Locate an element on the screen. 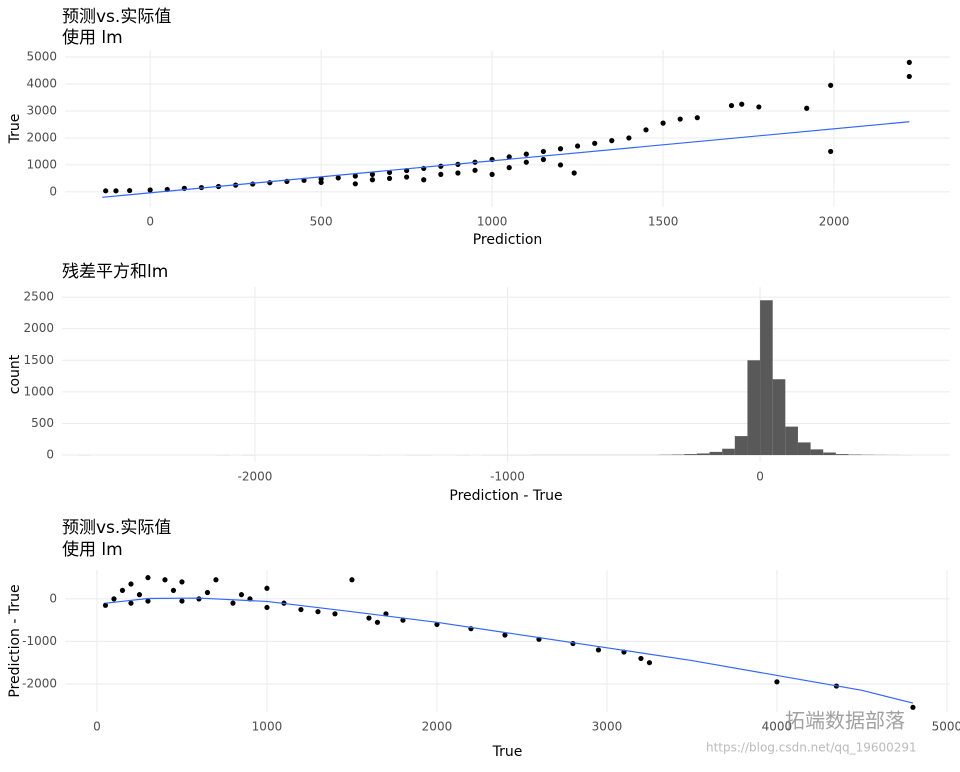 The image size is (960, 772). x-axis-title: Prediction - True is located at coordinates (505, 496).